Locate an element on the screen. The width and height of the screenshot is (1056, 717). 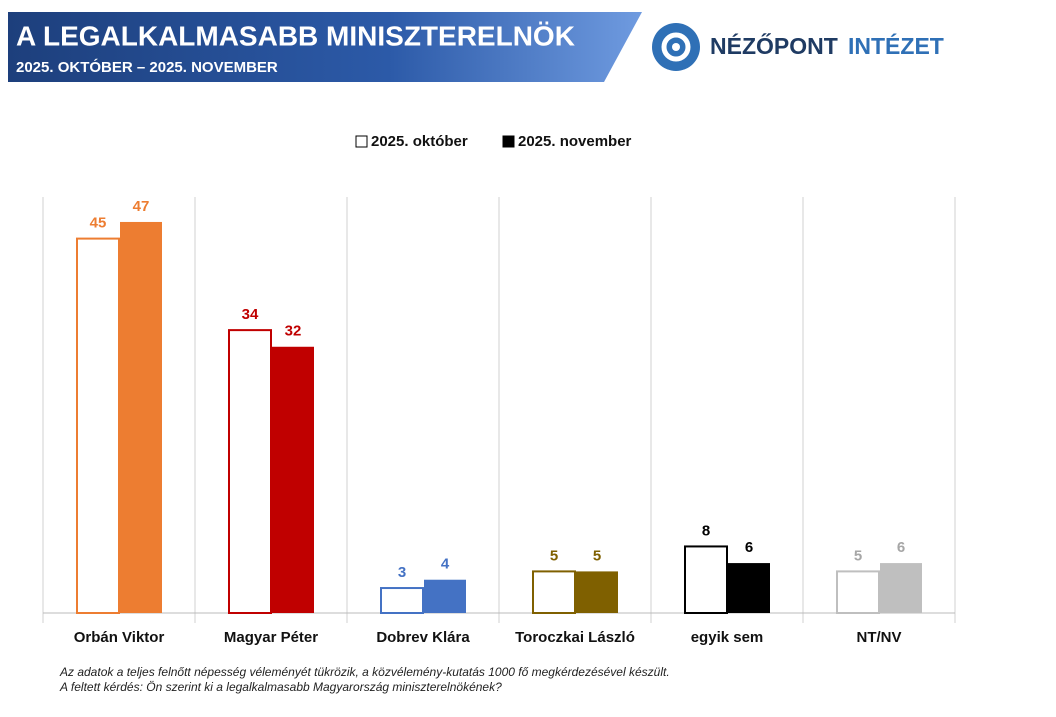
title: A LEGALKALMASABB MINISZTERELNÖK is located at coordinates (295, 35).